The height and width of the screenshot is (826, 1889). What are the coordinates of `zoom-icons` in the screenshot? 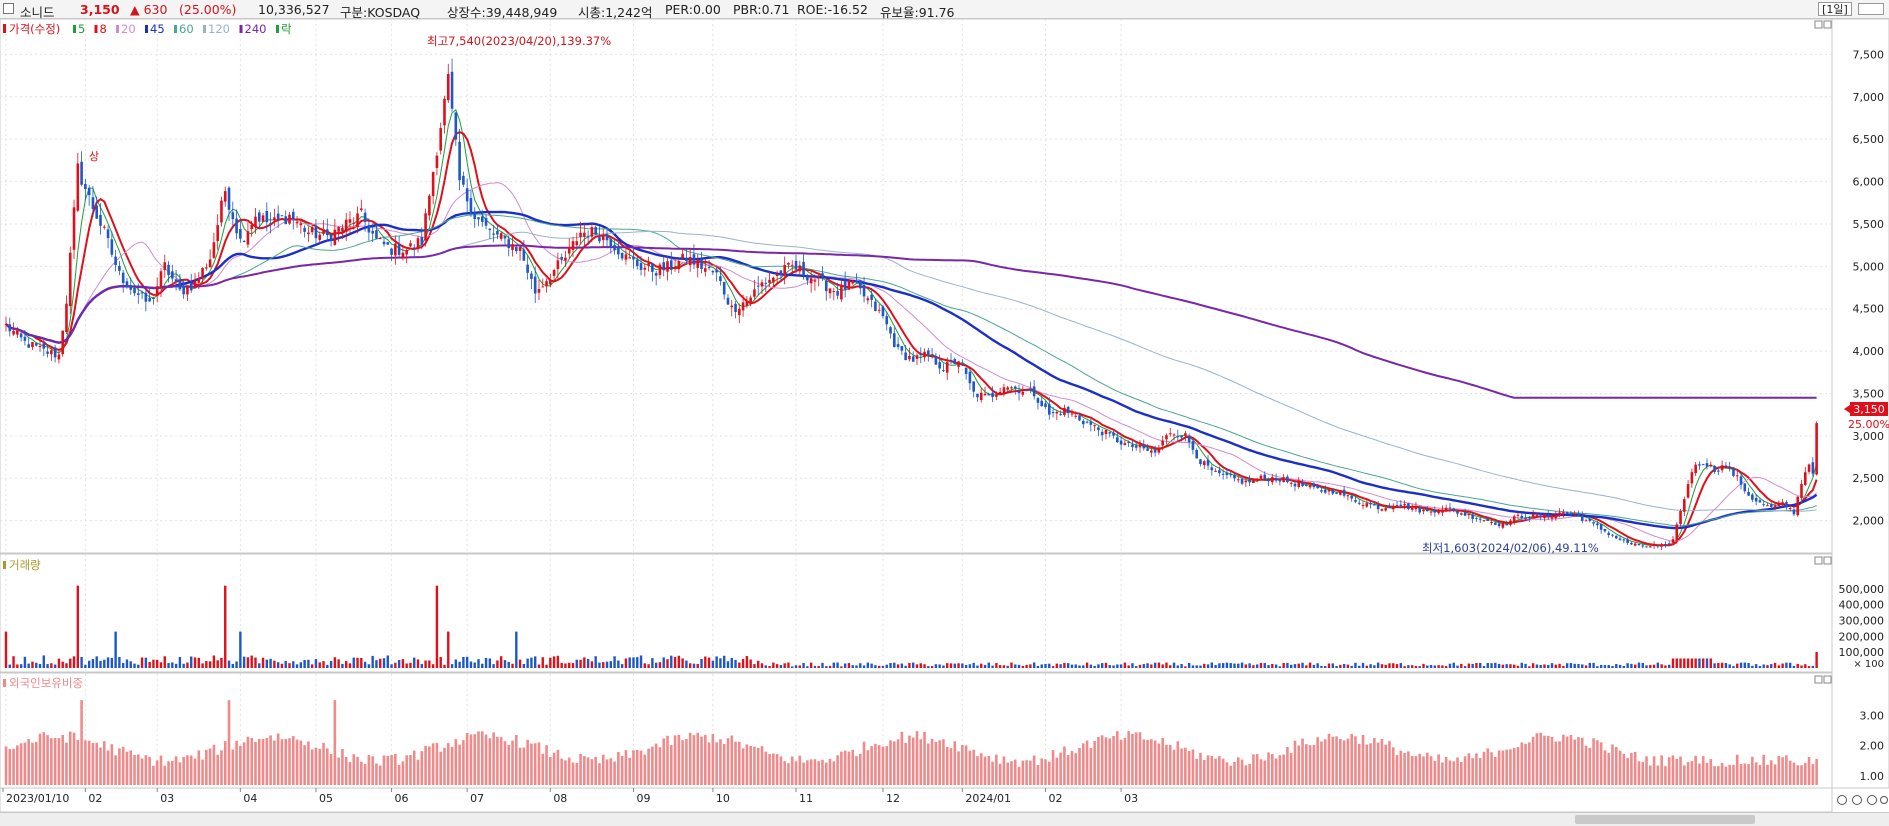 It's located at (1862, 800).